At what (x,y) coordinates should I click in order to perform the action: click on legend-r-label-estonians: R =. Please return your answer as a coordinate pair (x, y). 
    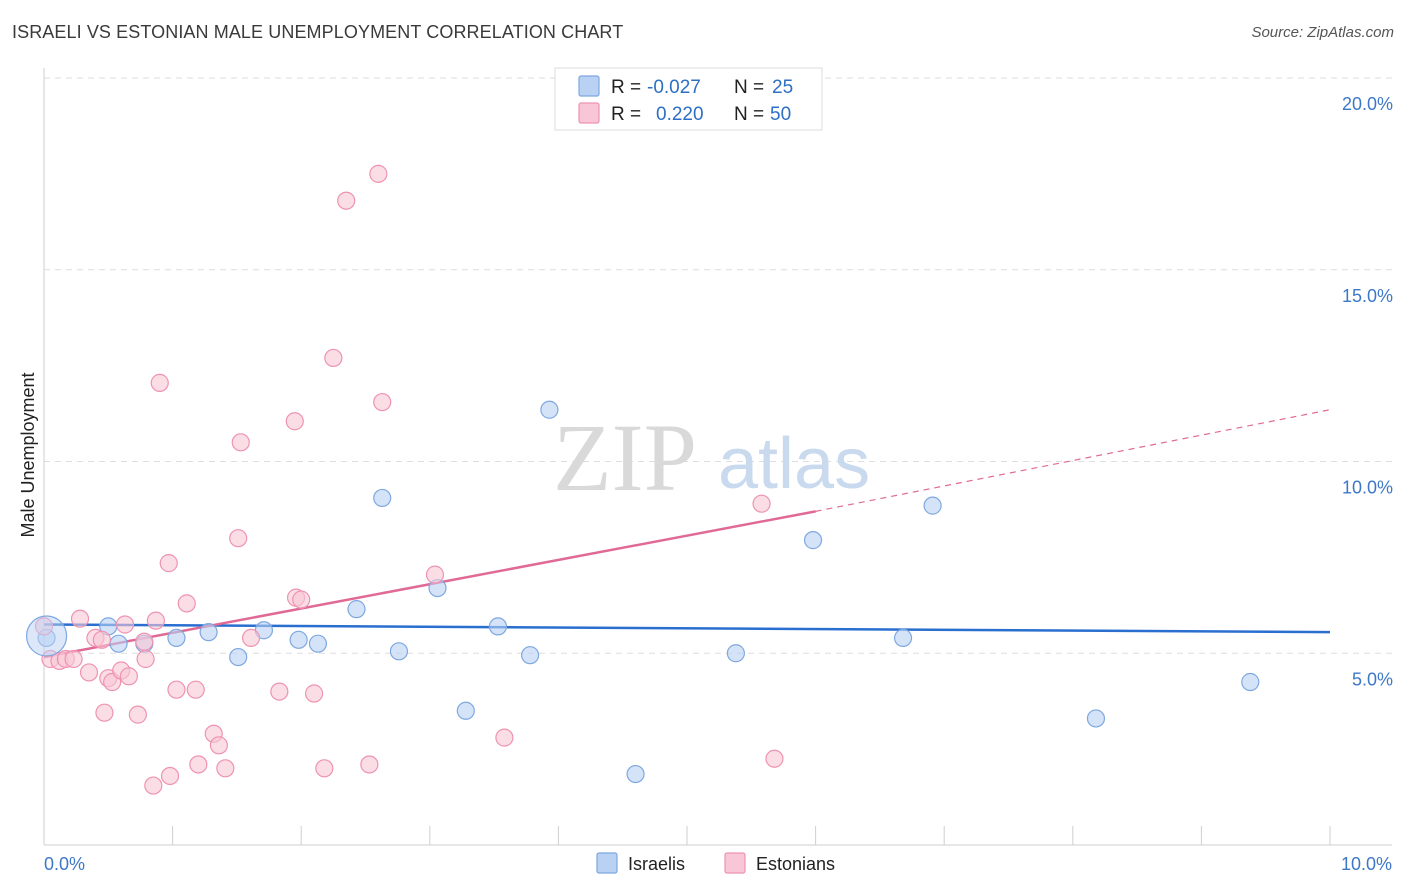
    Looking at the image, I should click on (626, 114).